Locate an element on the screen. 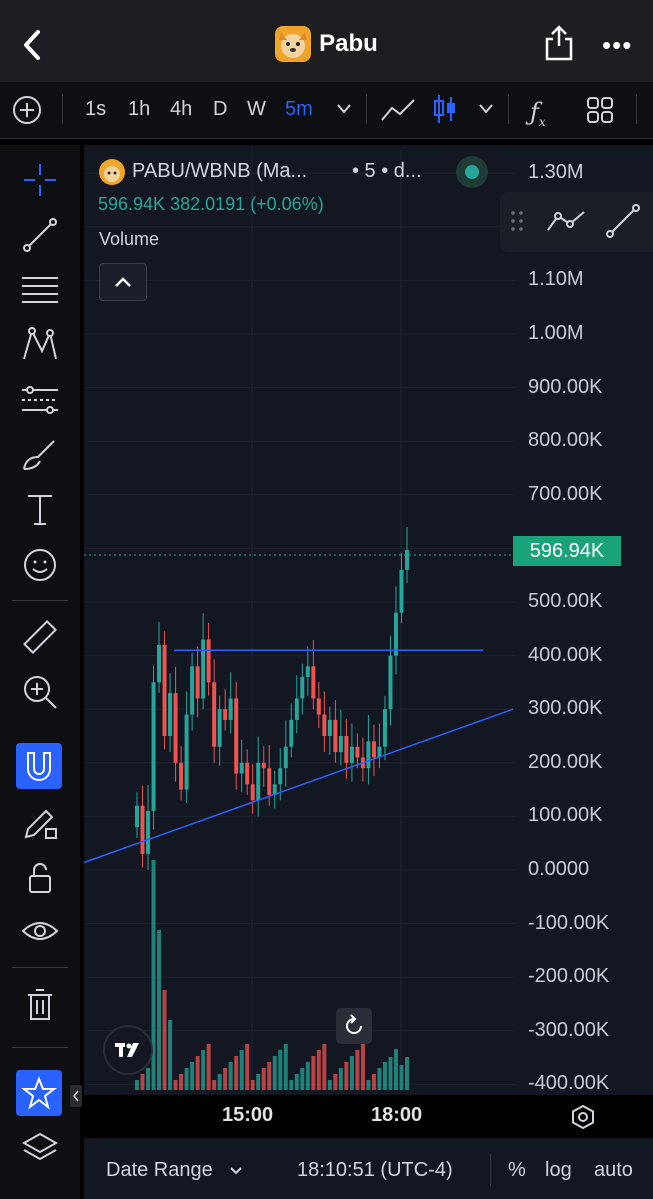 This screenshot has height=1199, width=653. magnet-button is located at coordinates (39, 766).